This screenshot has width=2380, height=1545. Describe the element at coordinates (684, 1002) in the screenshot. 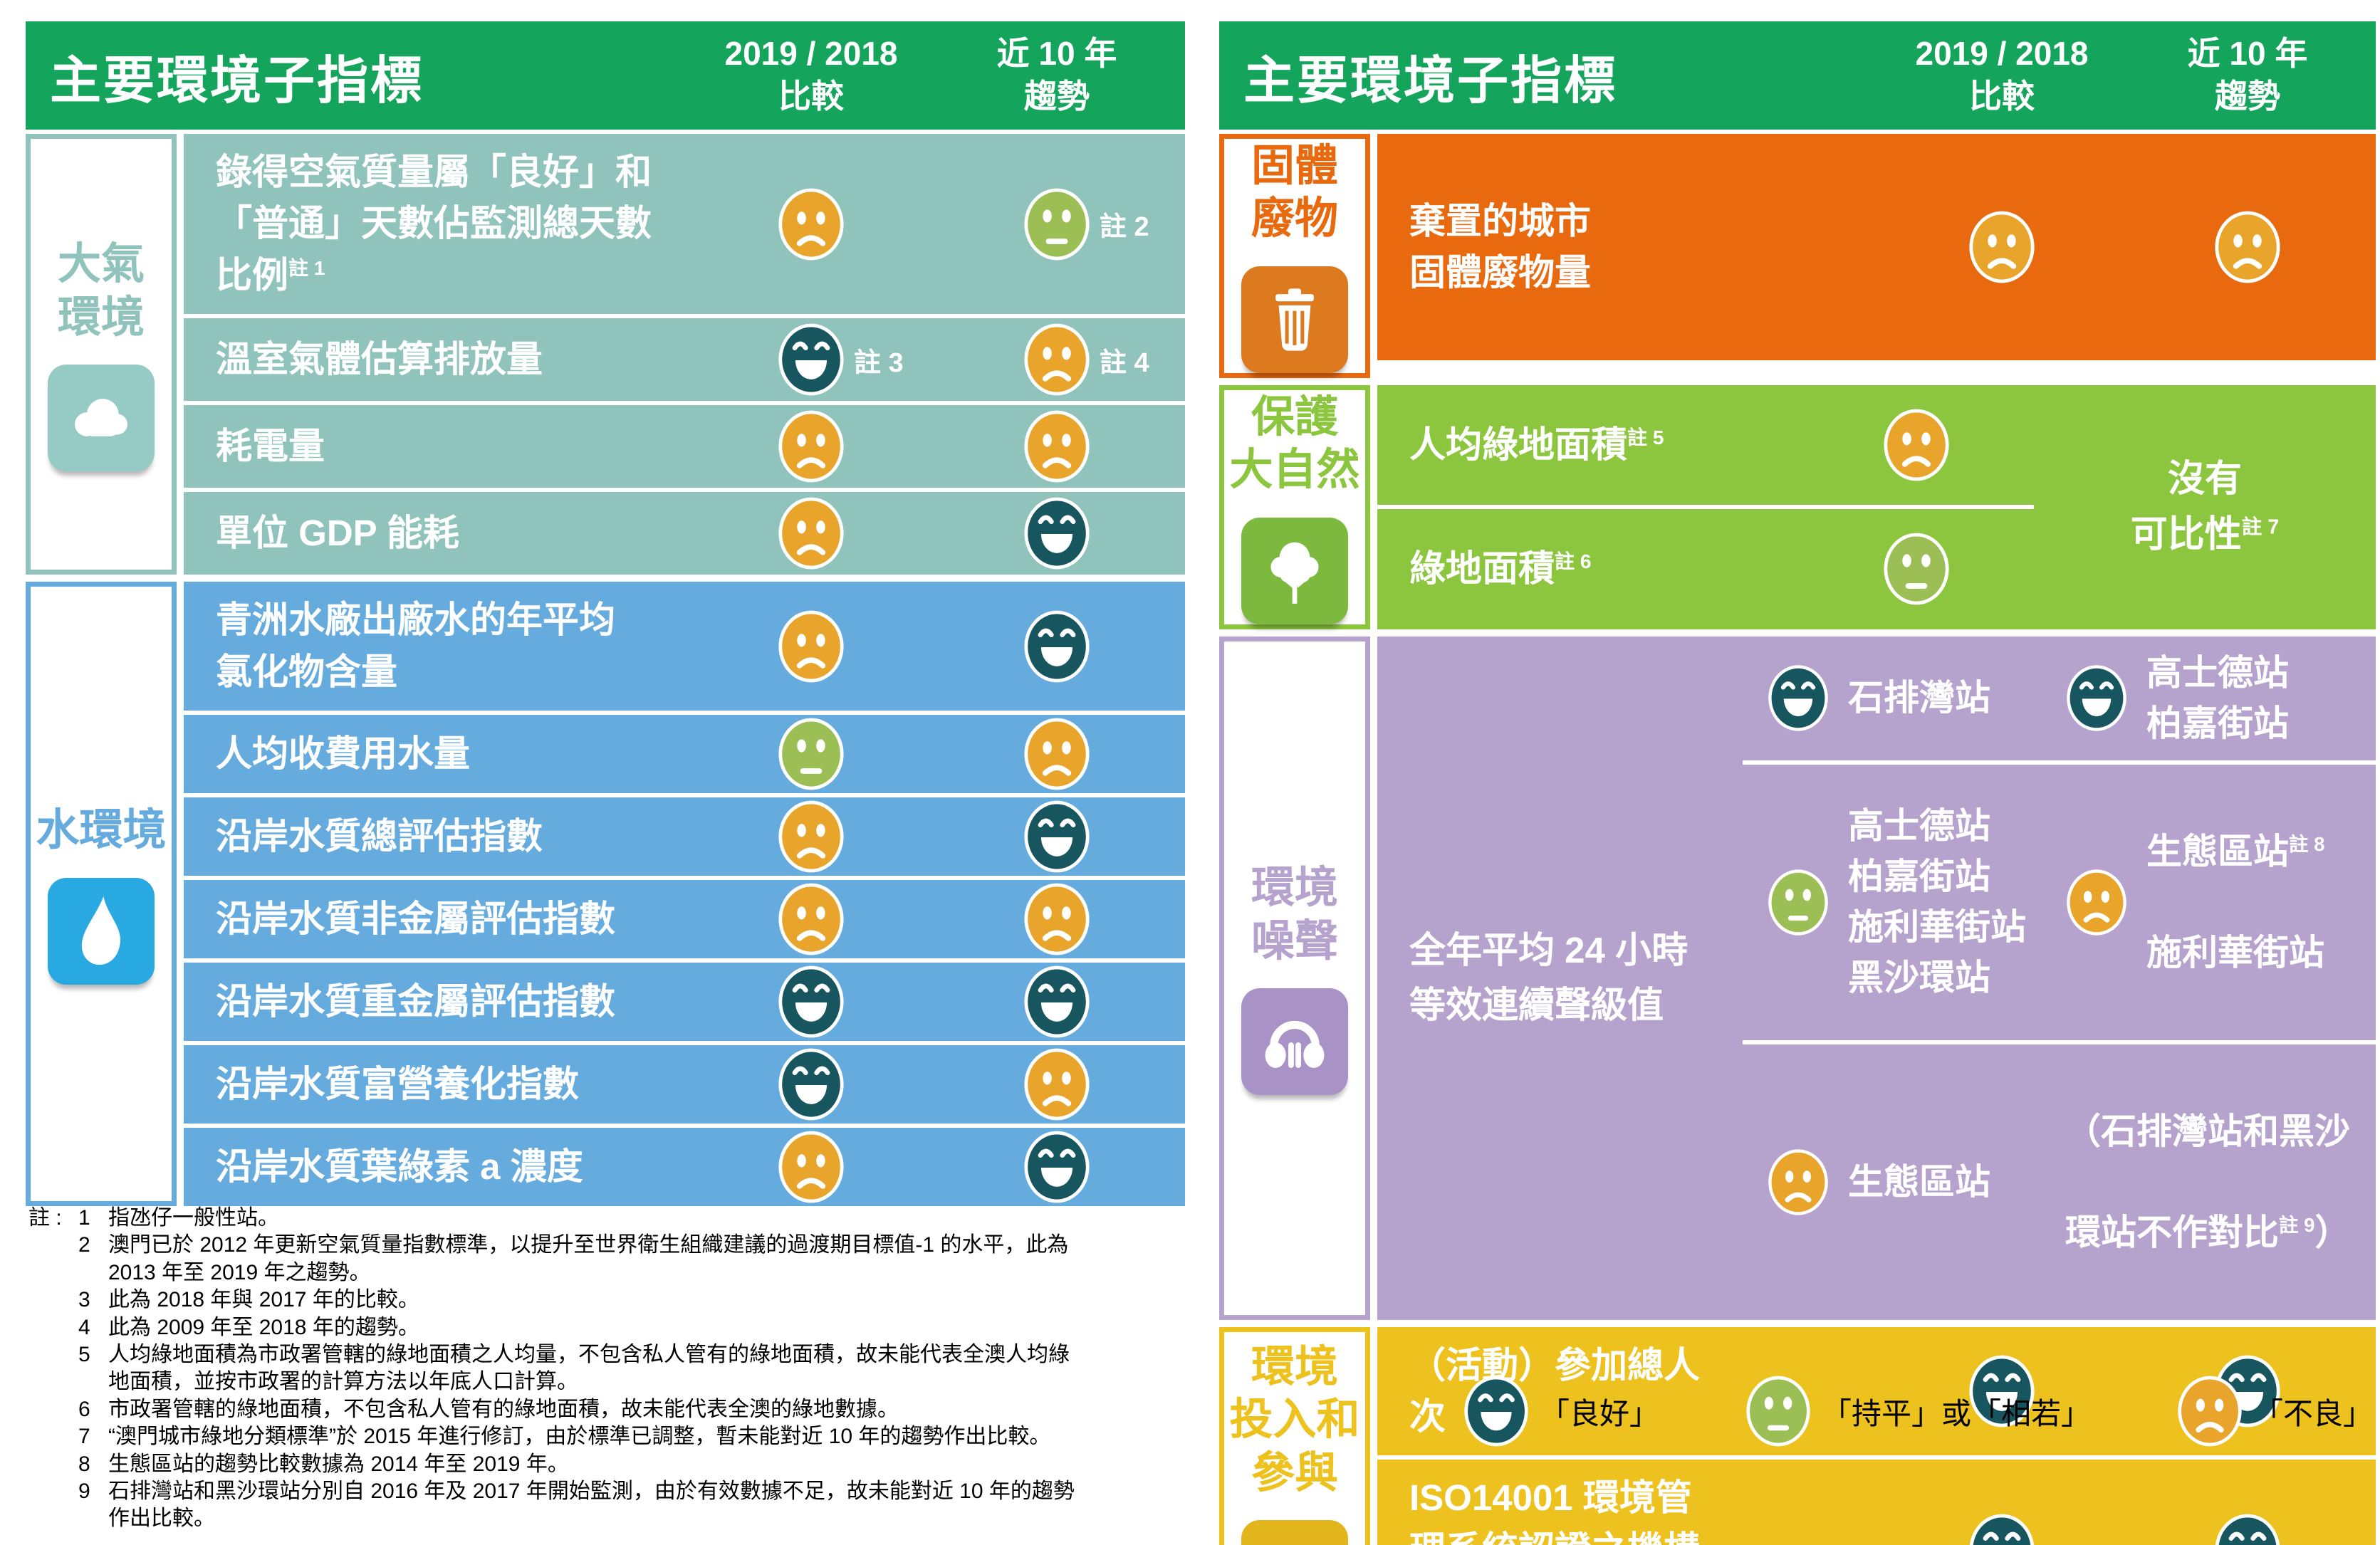

I see `table-row: 沿岸水質重金屬評估指數` at that location.